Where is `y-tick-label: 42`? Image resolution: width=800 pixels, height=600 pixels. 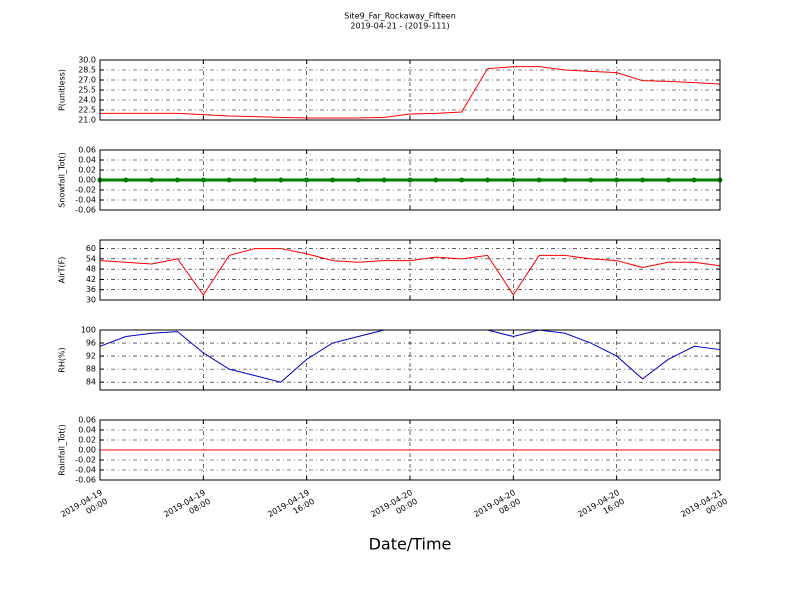
y-tick-label: 42 is located at coordinates (91, 279).